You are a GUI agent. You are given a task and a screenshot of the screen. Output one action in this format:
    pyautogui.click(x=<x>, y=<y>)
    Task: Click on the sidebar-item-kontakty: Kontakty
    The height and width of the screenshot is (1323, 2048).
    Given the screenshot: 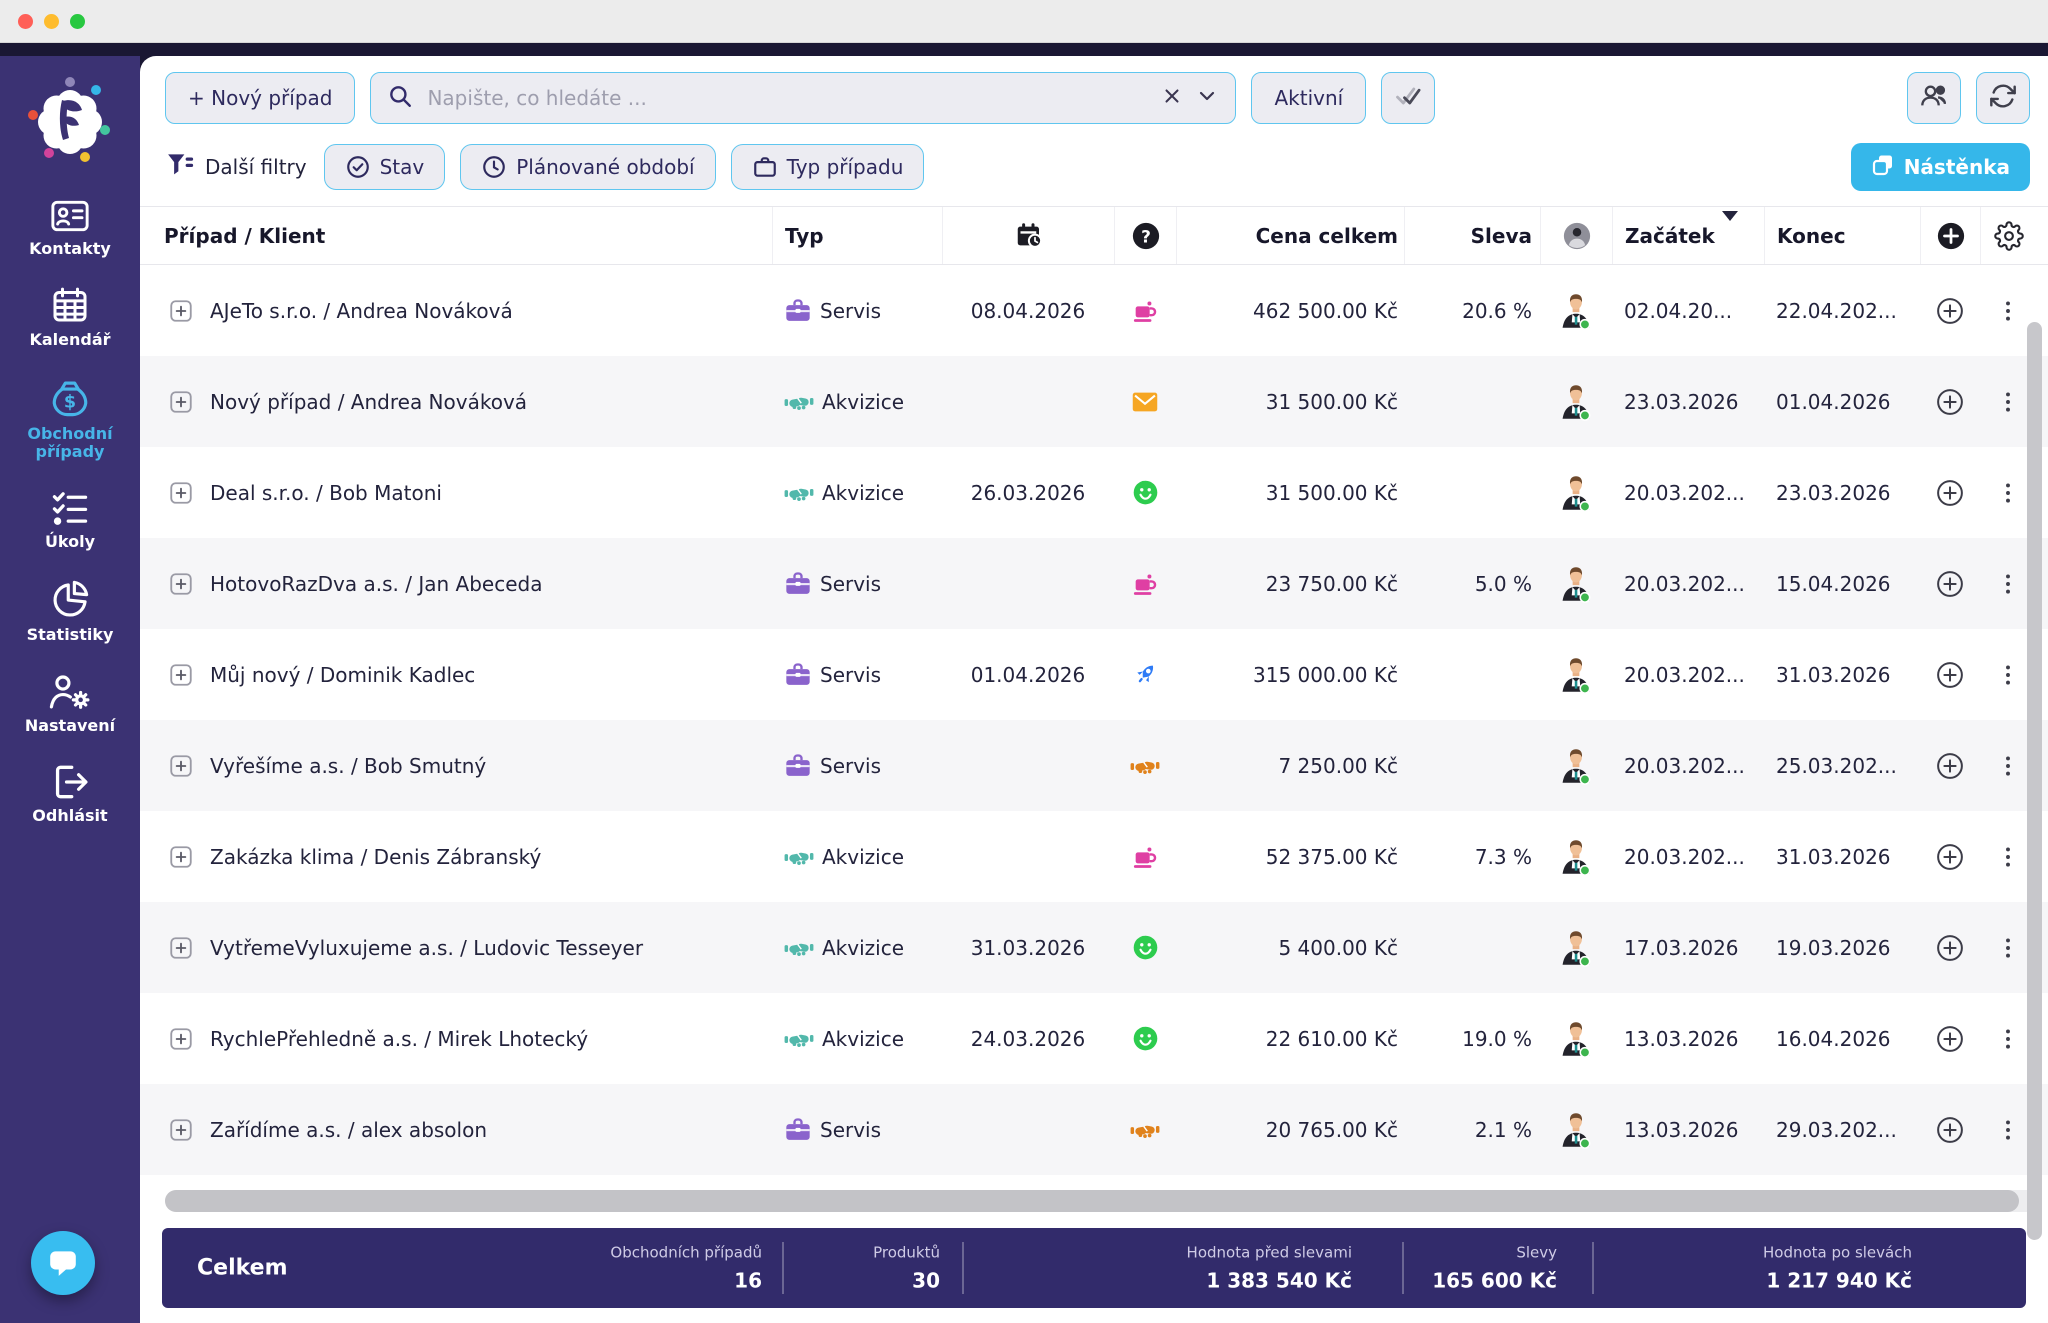 What is the action you would take?
    pyautogui.click(x=70, y=228)
    